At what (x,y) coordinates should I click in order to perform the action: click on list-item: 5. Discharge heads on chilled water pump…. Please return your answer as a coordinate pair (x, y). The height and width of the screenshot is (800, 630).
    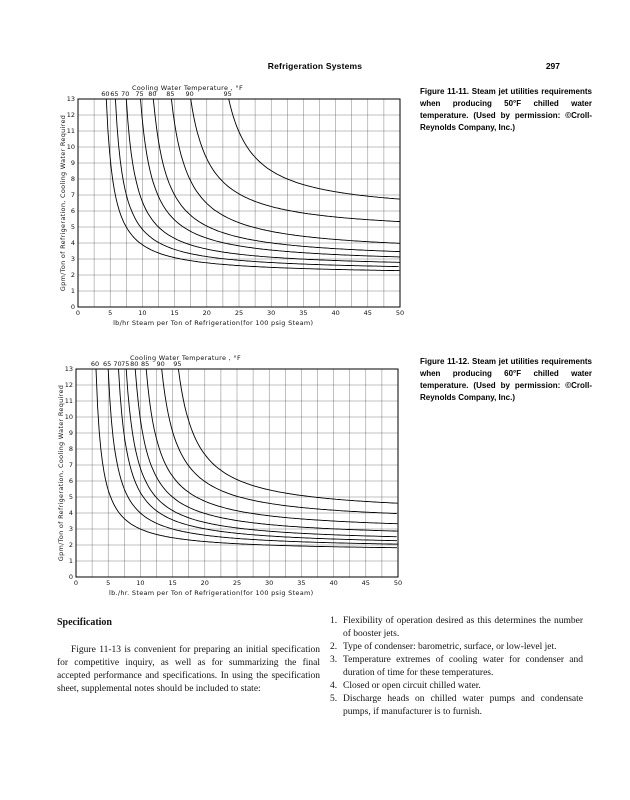
    Looking at the image, I should click on (456, 706).